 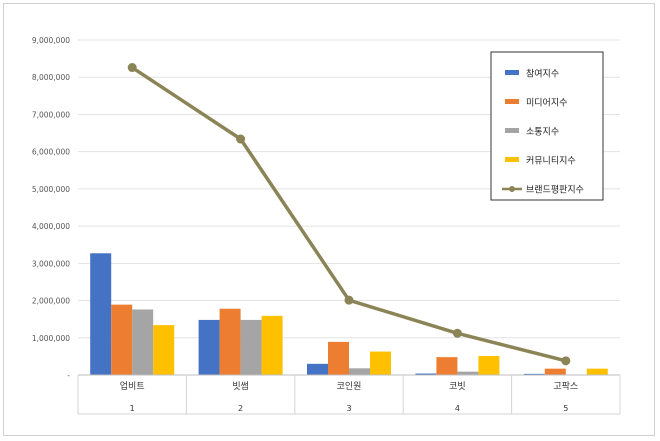 I want to click on y-tick-label: 9,000,000, so click(x=51, y=40).